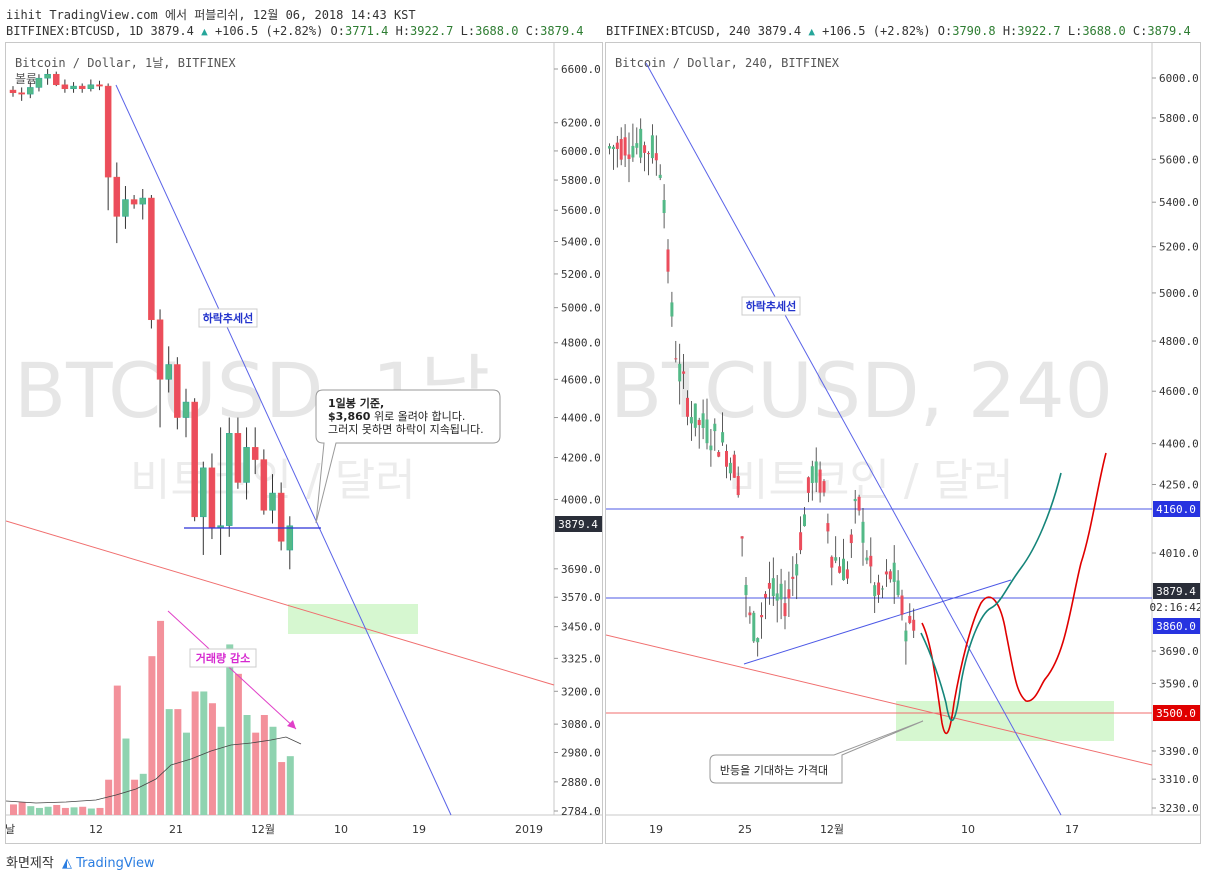 The image size is (1206, 878). What do you see at coordinates (10, 829) in the screenshot?
I see `time-tick: 날` at bounding box center [10, 829].